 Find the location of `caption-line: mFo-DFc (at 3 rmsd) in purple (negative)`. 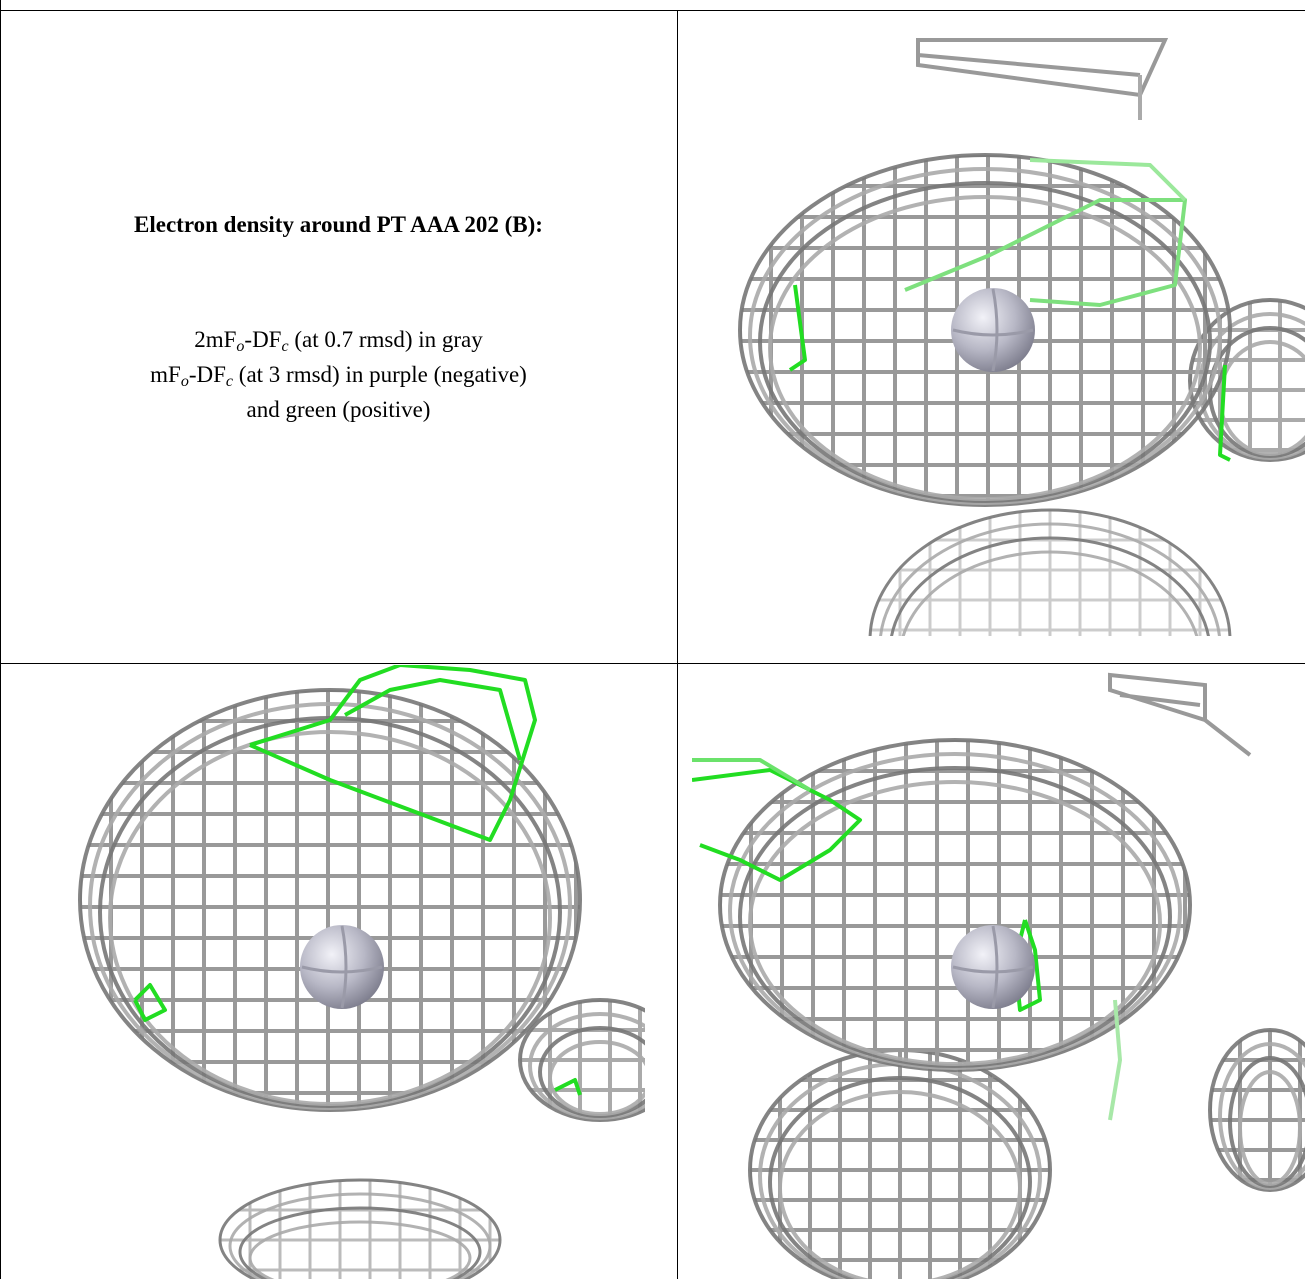

caption-line: mFo-DFc (at 3 rmsd) in purple (negative) is located at coordinates (338, 374).